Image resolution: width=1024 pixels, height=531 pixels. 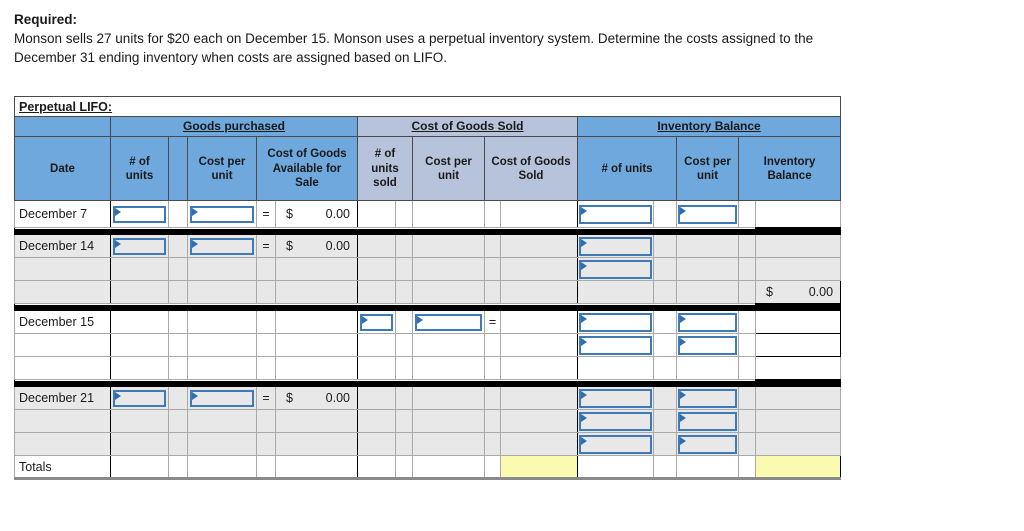 I want to click on input-dec15-sold-cost, so click(x=448, y=322).